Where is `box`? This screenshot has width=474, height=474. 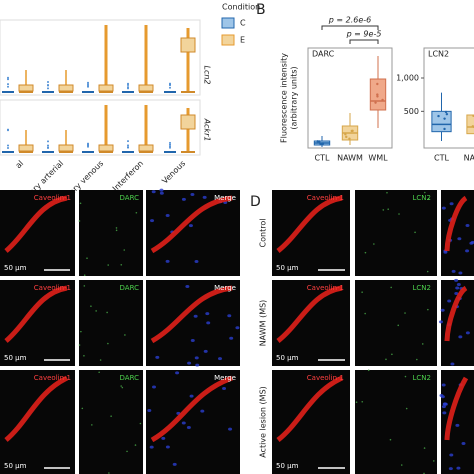 box is located at coordinates (470, 124).